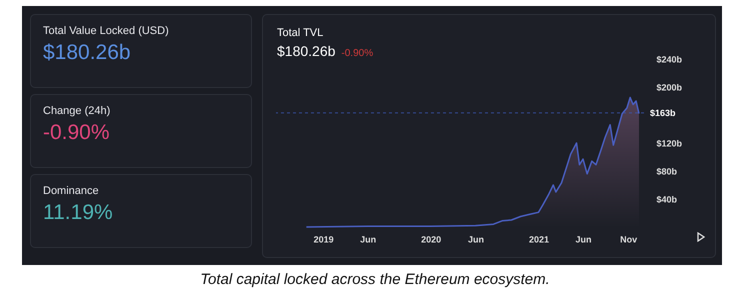 The width and height of the screenshot is (750, 298). What do you see at coordinates (539, 239) in the screenshot?
I see `x-tick-label: 2021` at bounding box center [539, 239].